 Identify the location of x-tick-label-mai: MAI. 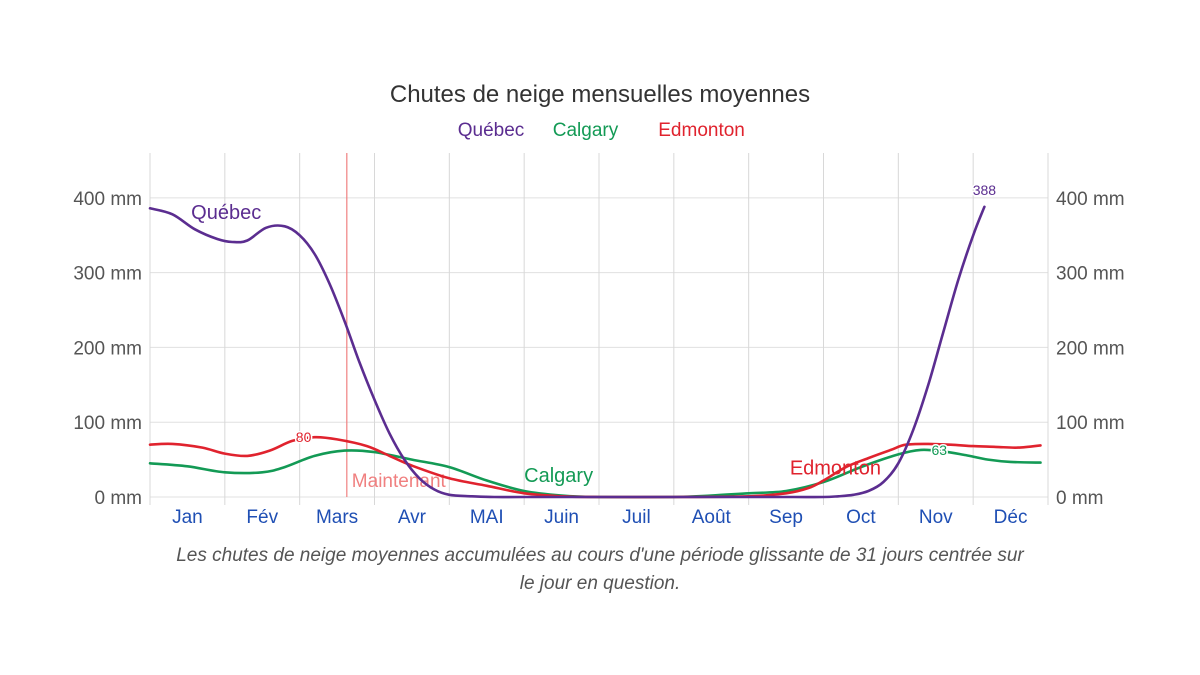
(487, 517).